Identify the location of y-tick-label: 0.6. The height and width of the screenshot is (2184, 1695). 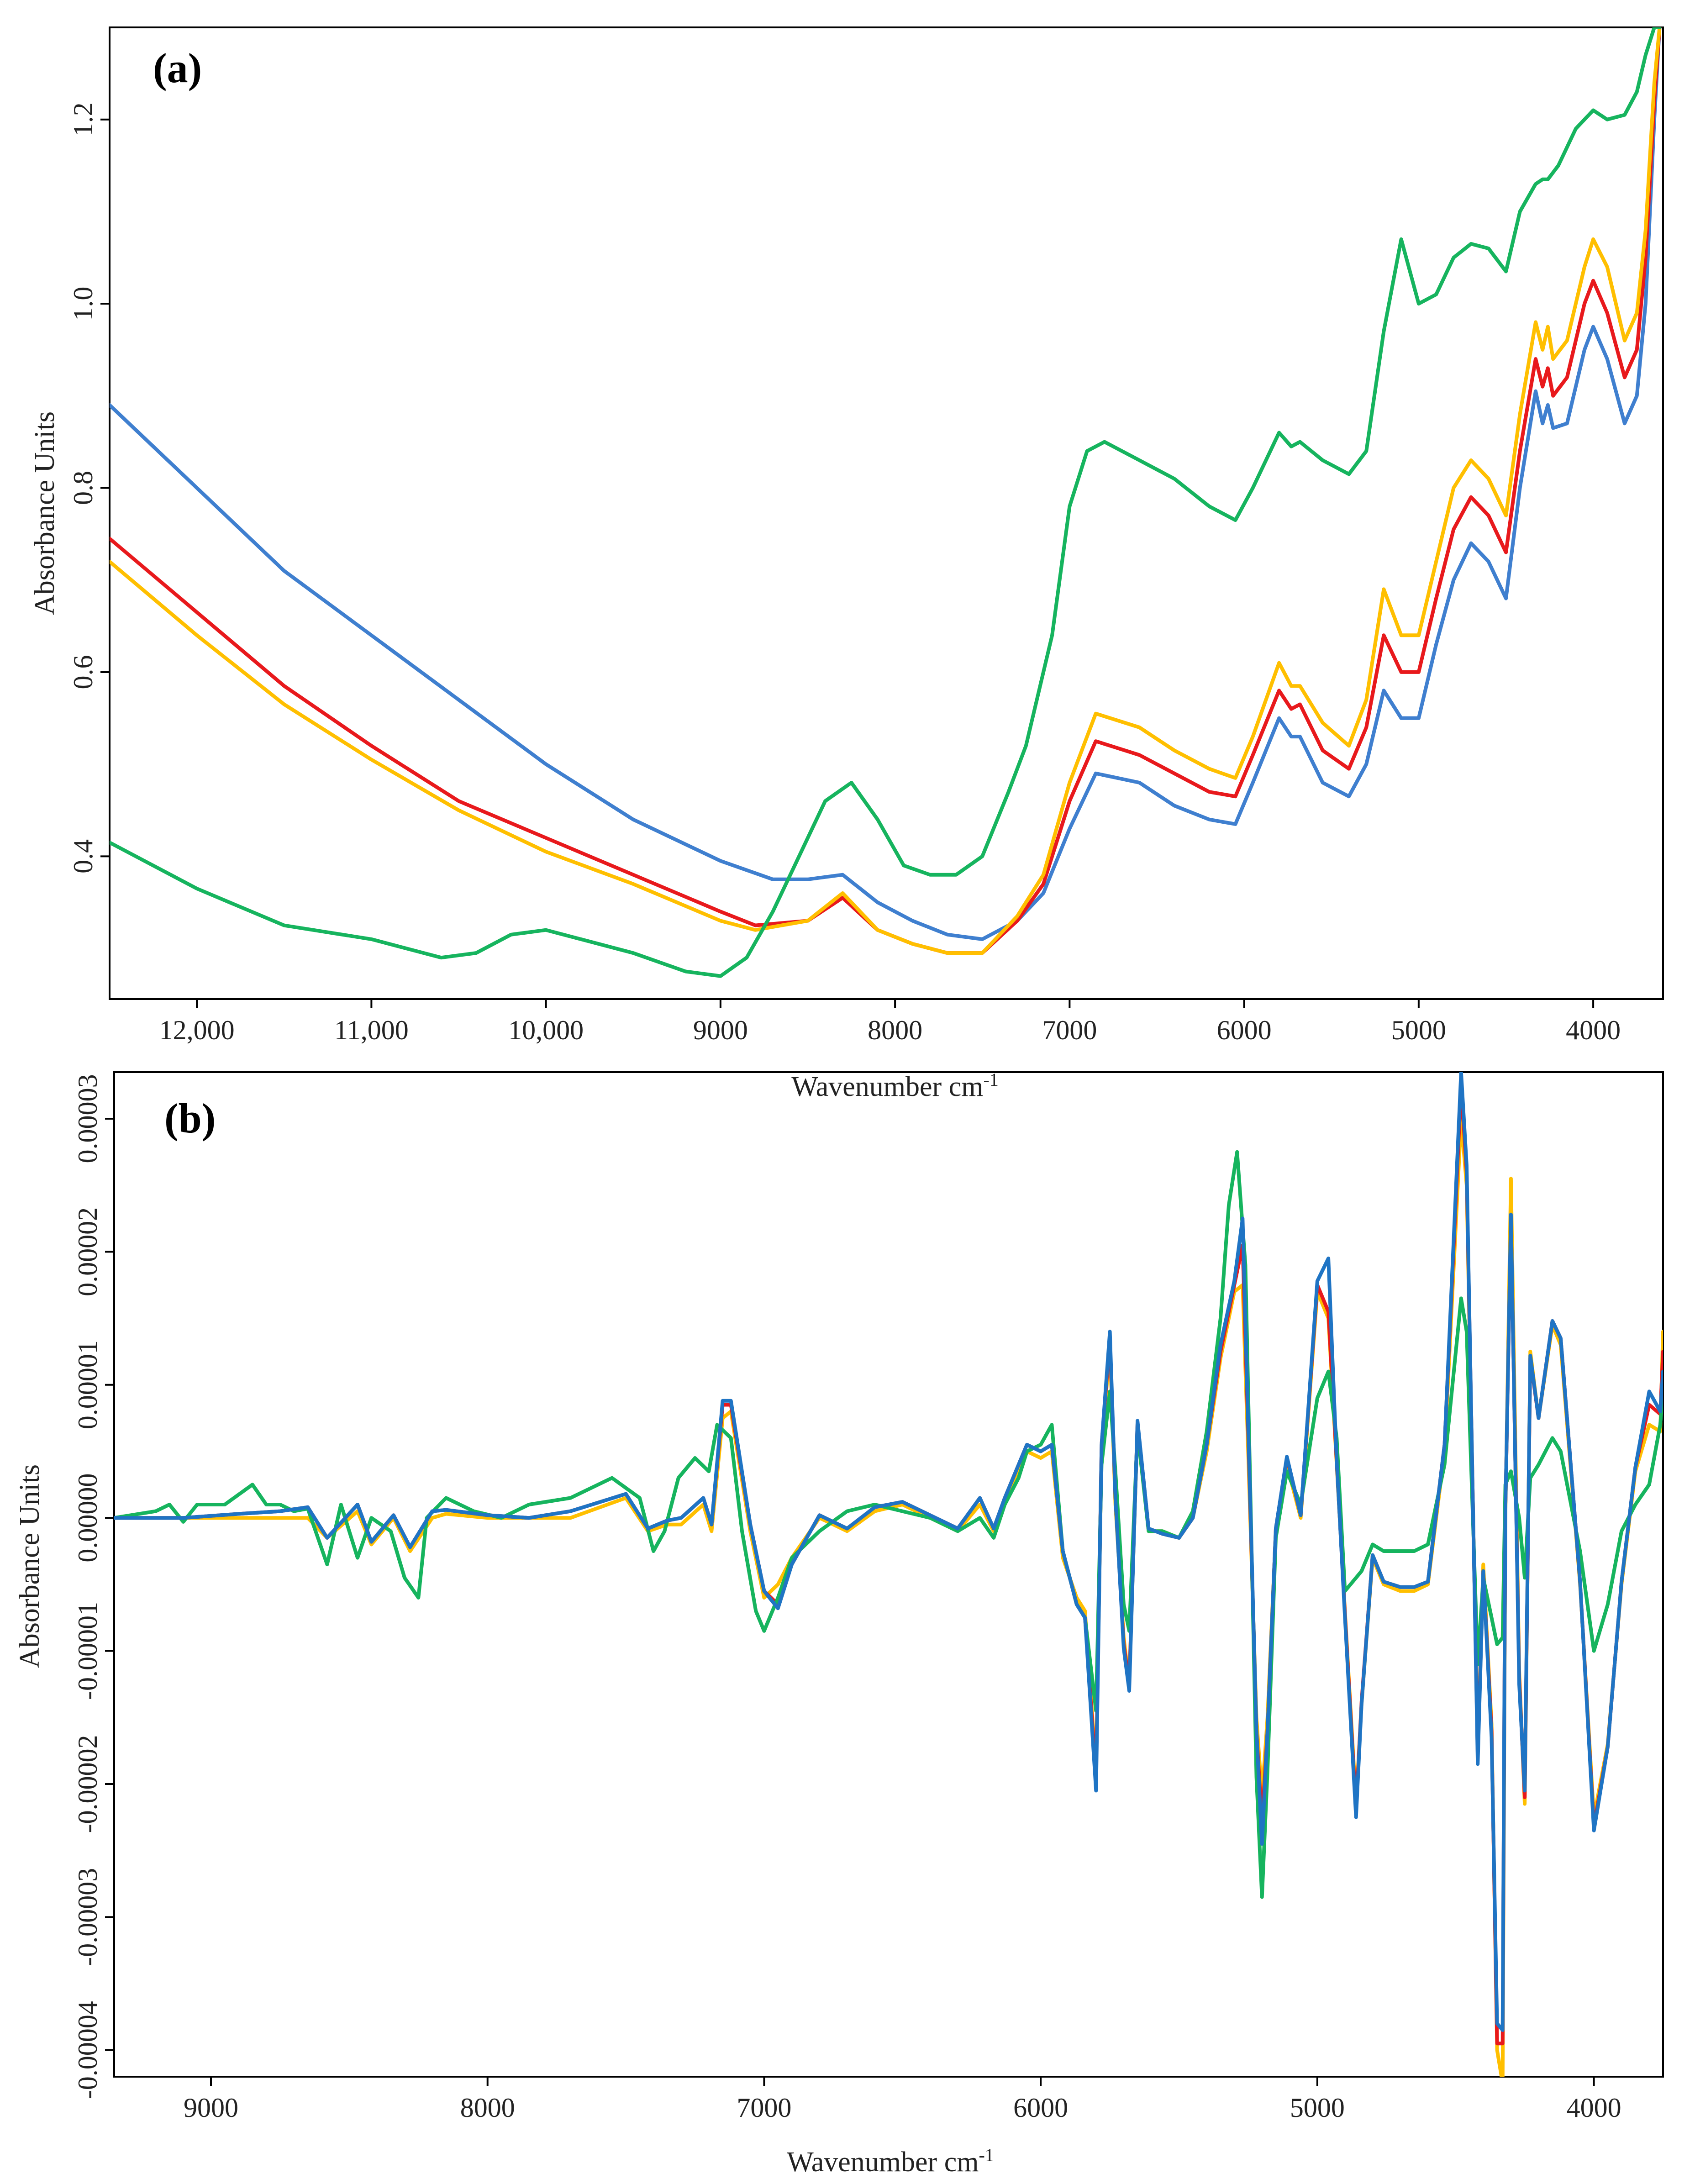
(83, 672).